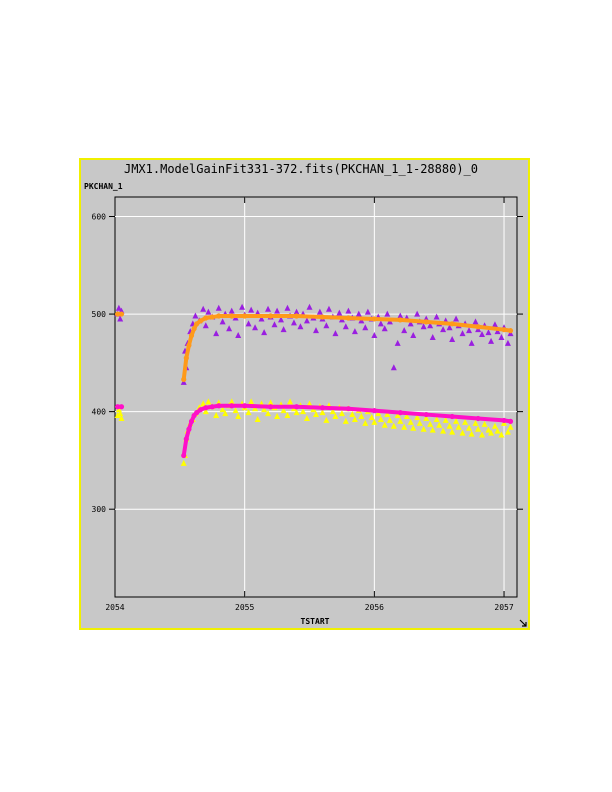 The height and width of the screenshot is (792, 612). Describe the element at coordinates (374, 607) in the screenshot. I see `x-tick-label: 2056` at that location.